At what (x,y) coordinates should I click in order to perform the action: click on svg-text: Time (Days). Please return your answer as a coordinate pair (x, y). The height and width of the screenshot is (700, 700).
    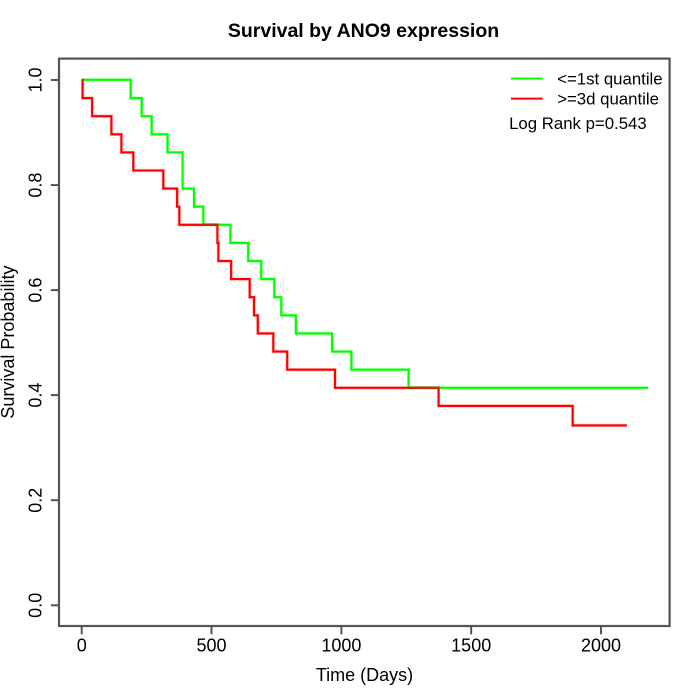
    Looking at the image, I should click on (364, 675).